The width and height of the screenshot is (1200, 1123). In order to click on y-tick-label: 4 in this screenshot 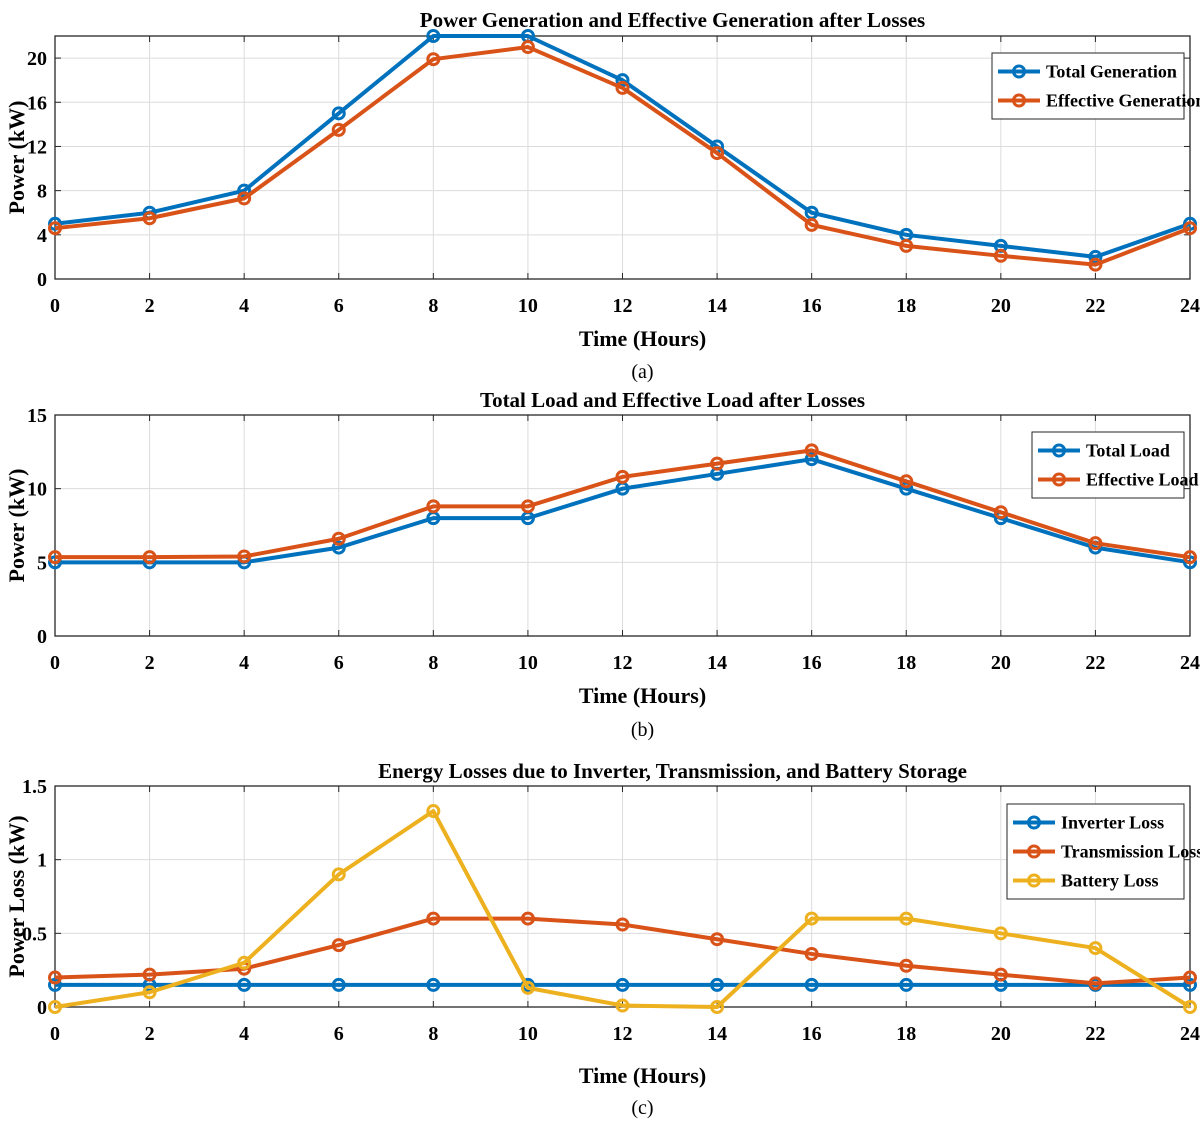, I will do `click(42, 236)`.